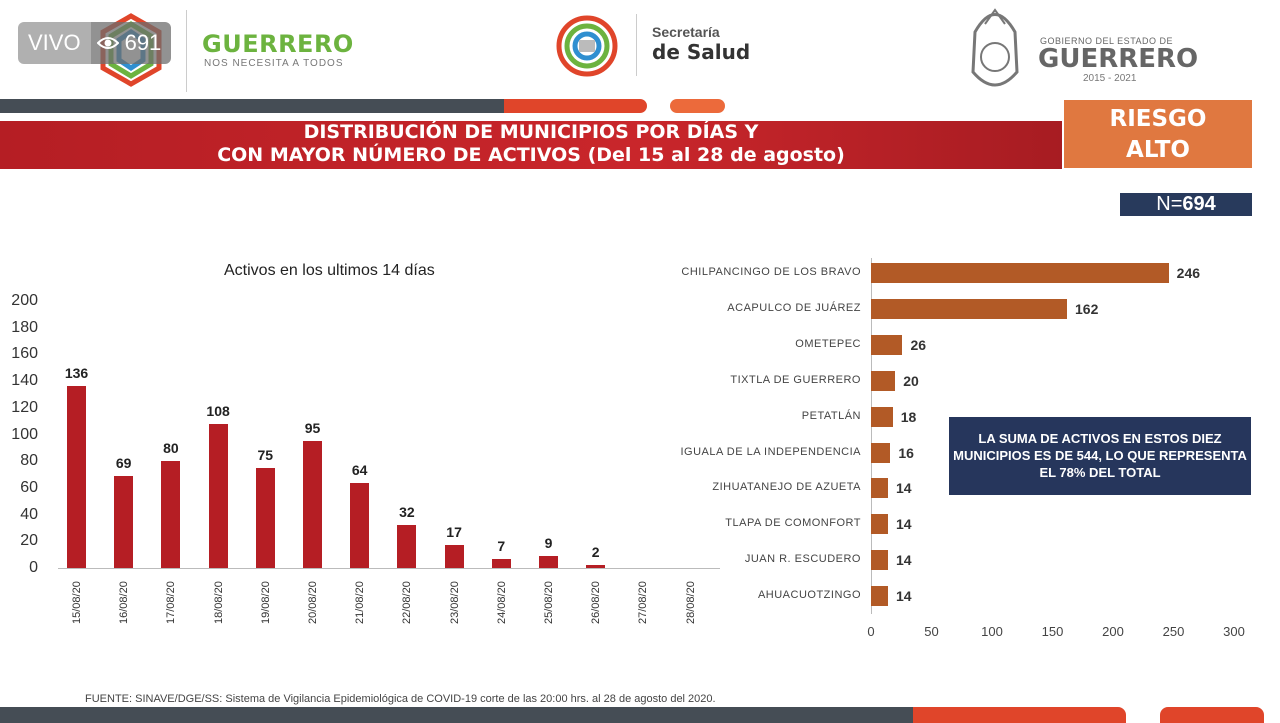 This screenshot has width=1280, height=723. Describe the element at coordinates (831, 415) in the screenshot. I see `category-label: PETATLÁN` at that location.